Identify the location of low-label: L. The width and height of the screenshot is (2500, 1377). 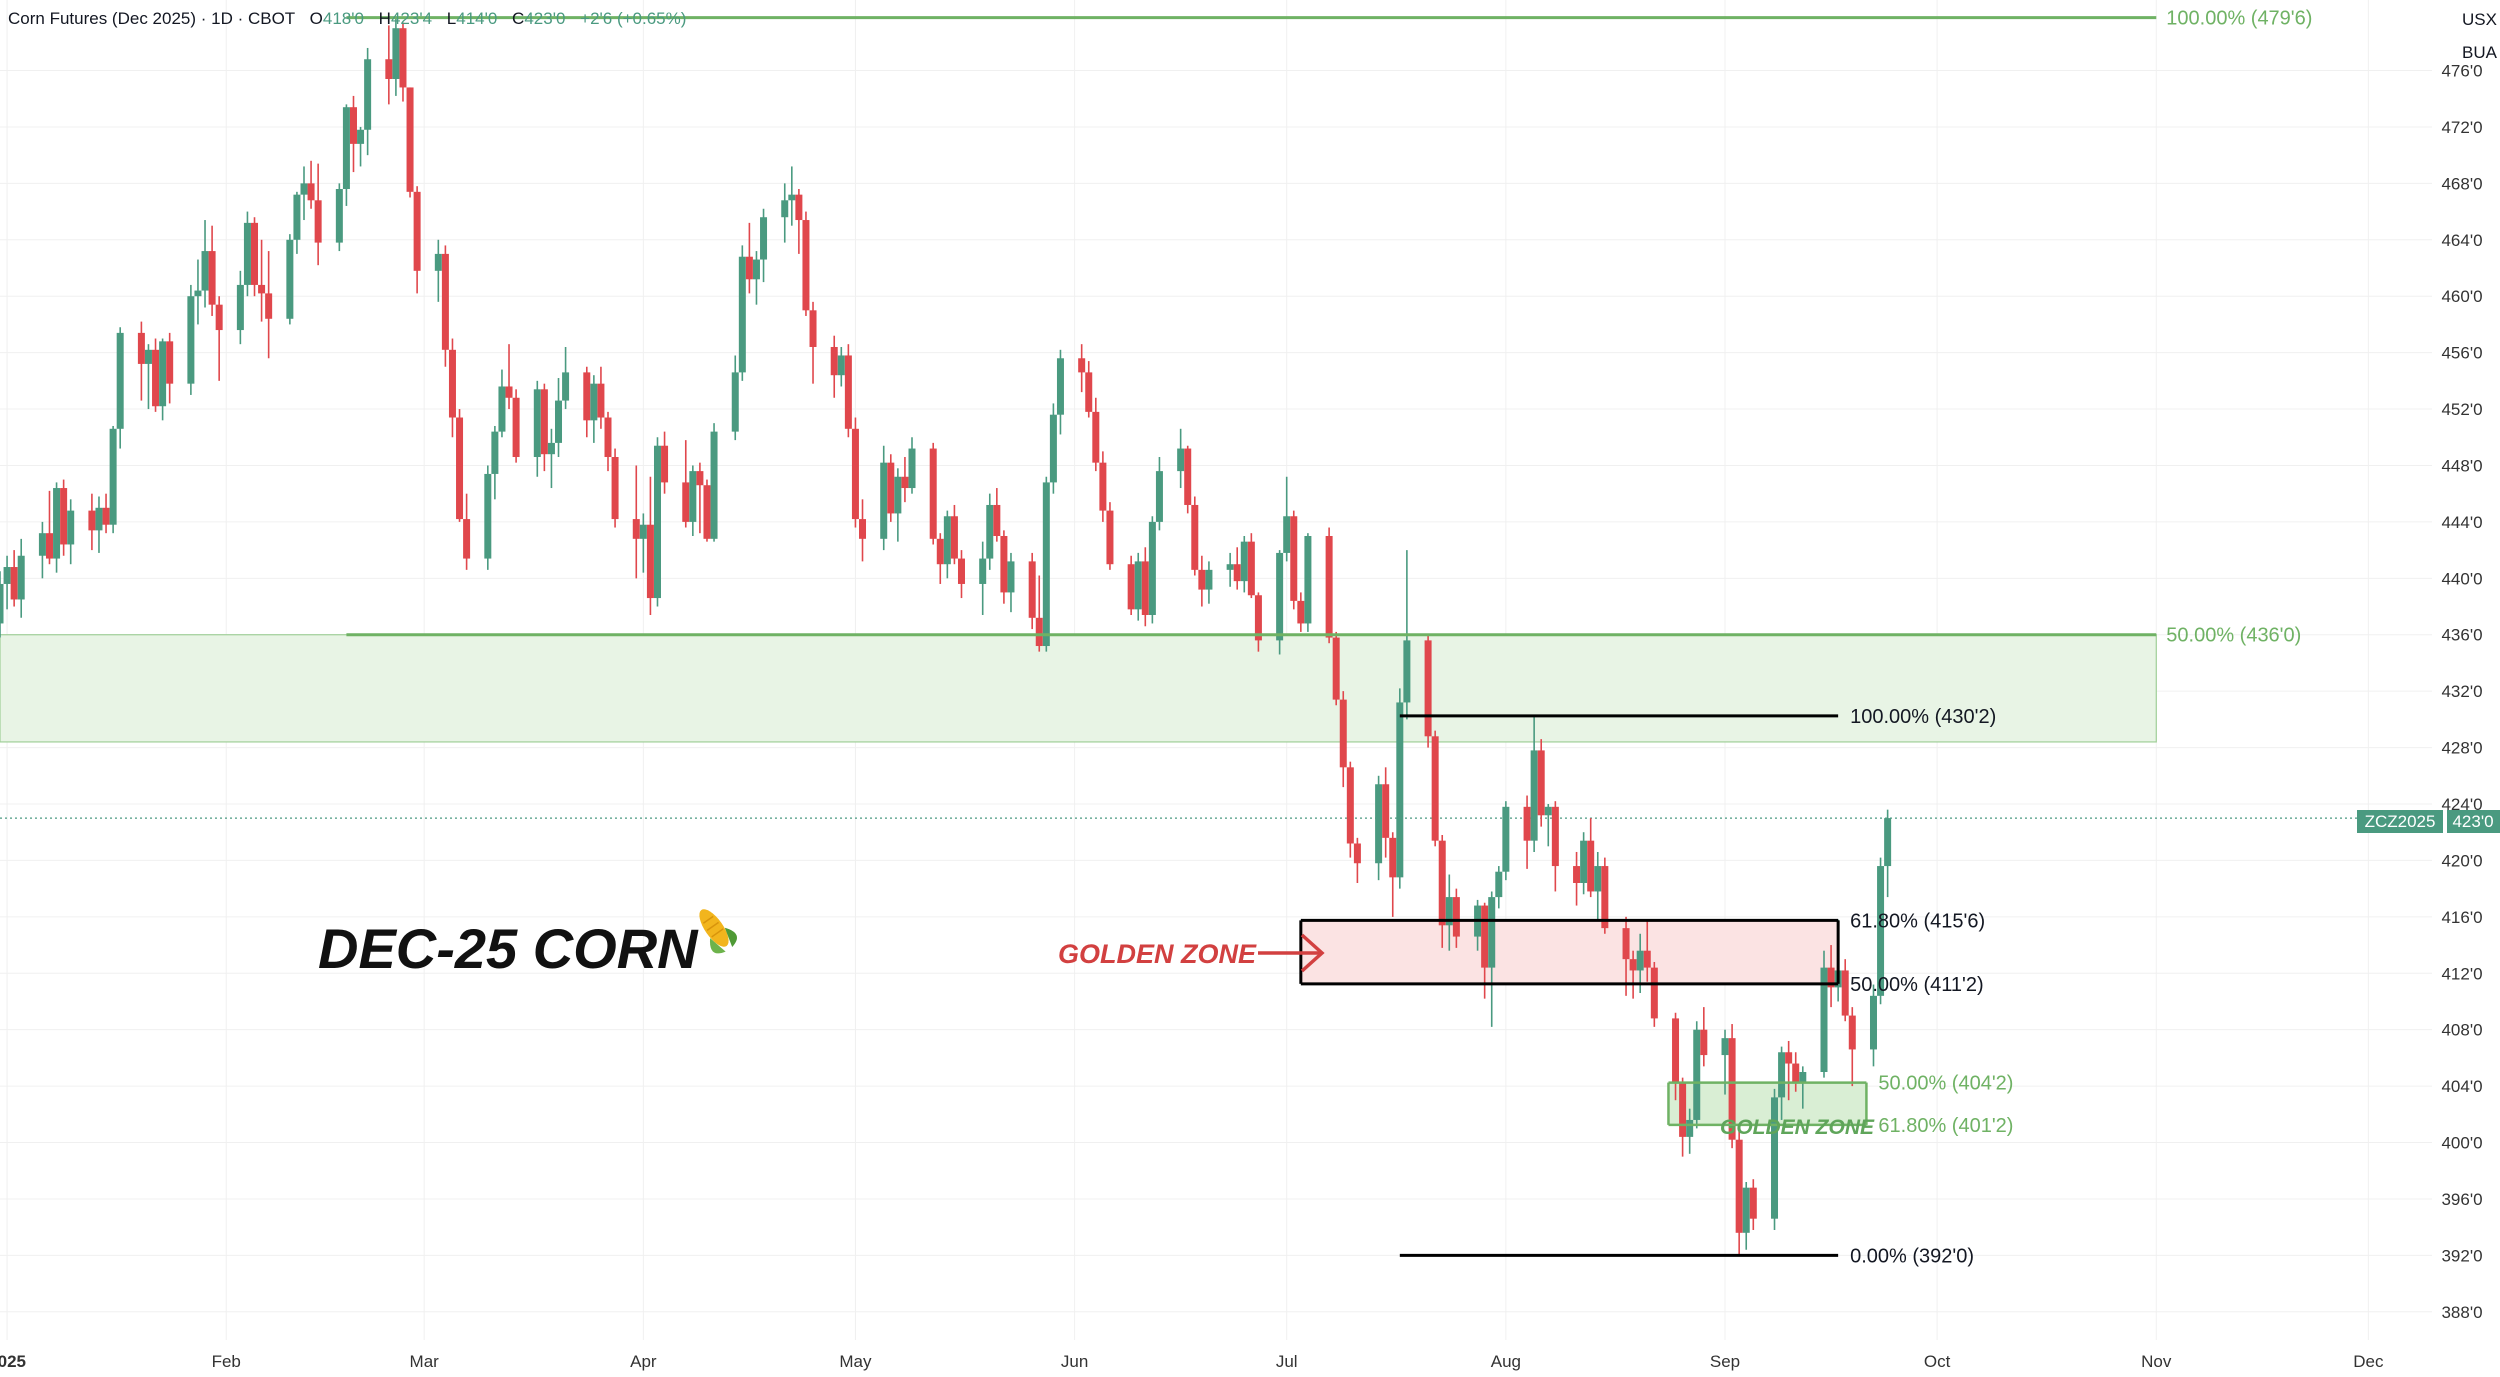
(451, 18).